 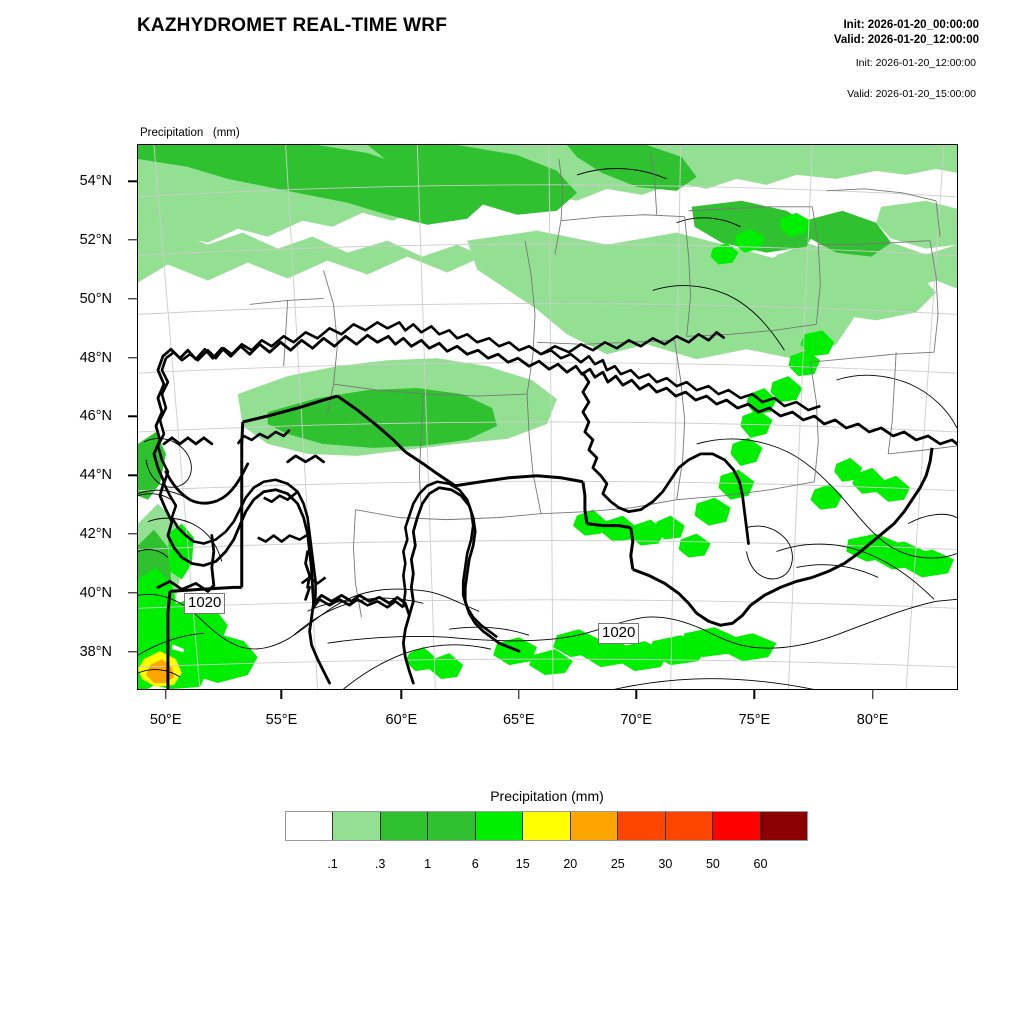 What do you see at coordinates (915, 63) in the screenshot?
I see `init-time-secondary: Init: 2026-01-20_12:00:00` at bounding box center [915, 63].